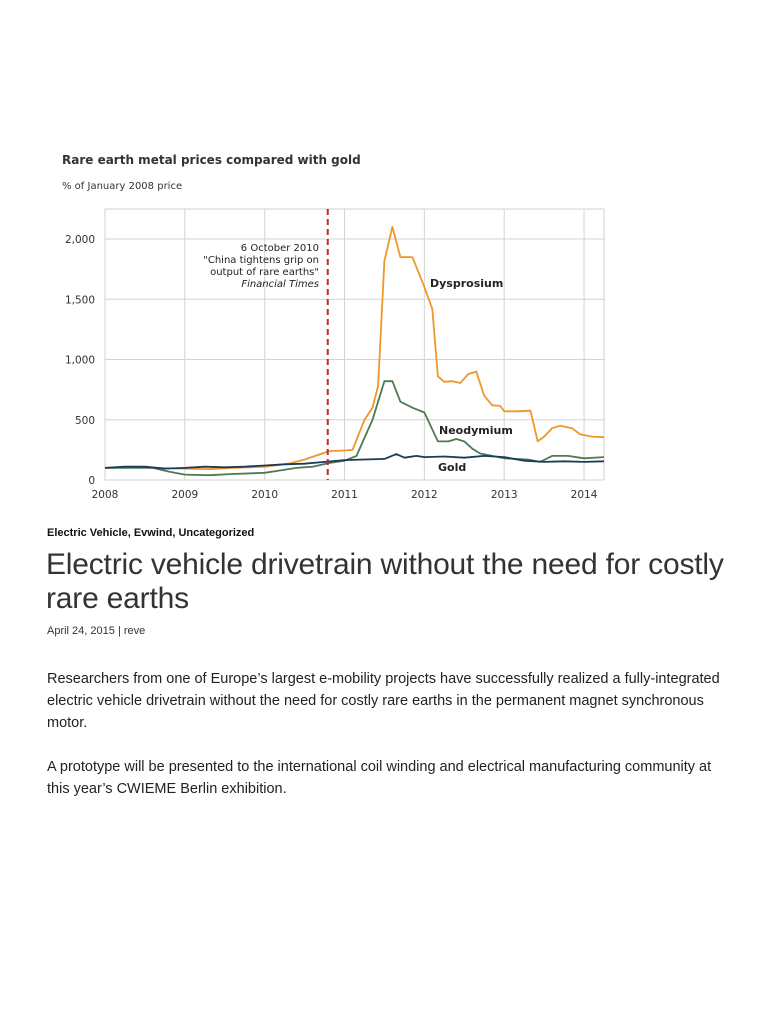  I want to click on y-tick-label: 500, so click(85, 421).